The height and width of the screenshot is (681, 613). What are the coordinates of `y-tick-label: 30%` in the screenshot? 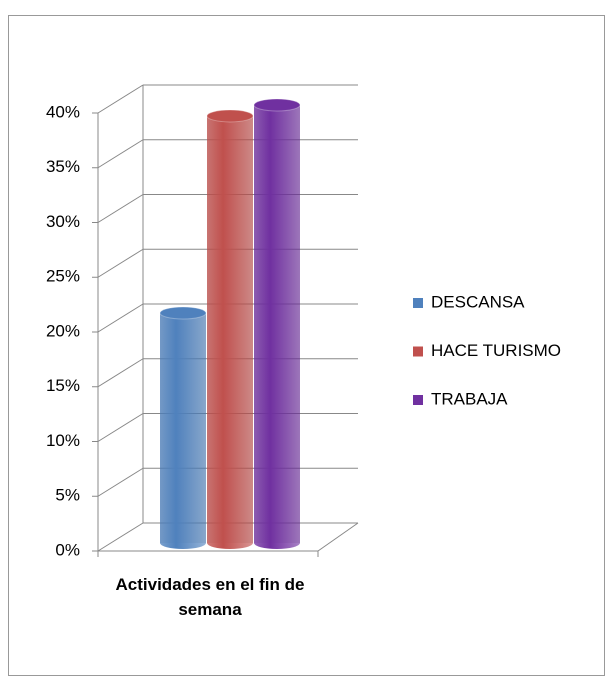 It's located at (63, 221).